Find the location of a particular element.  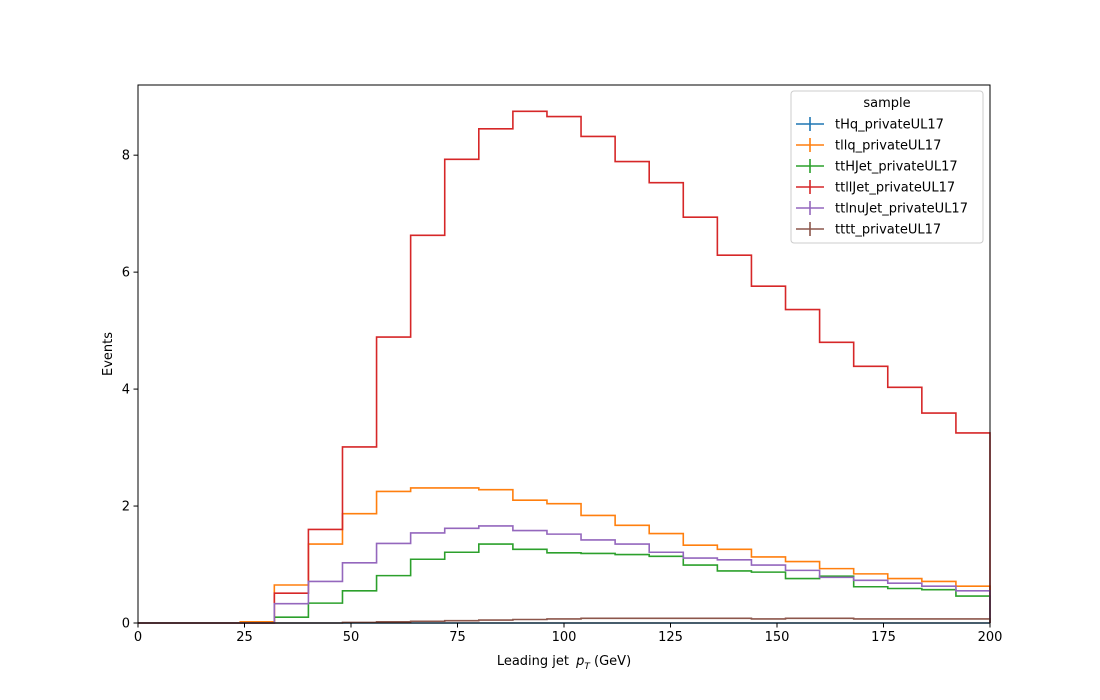

legend-label: tllq_privateUL17 is located at coordinates (888, 146).